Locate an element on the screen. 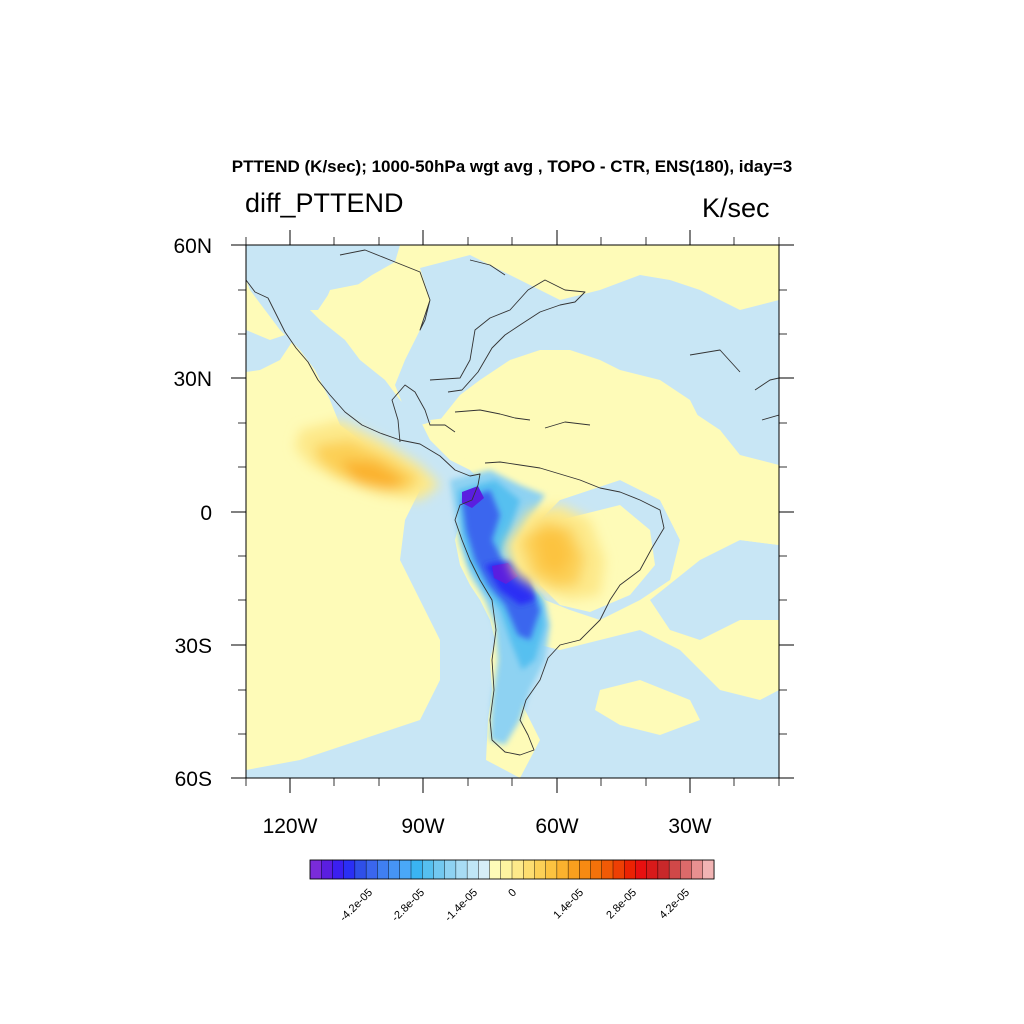 The height and width of the screenshot is (1024, 1024). itcz-positive-anomaly is located at coordinates (367, 460).